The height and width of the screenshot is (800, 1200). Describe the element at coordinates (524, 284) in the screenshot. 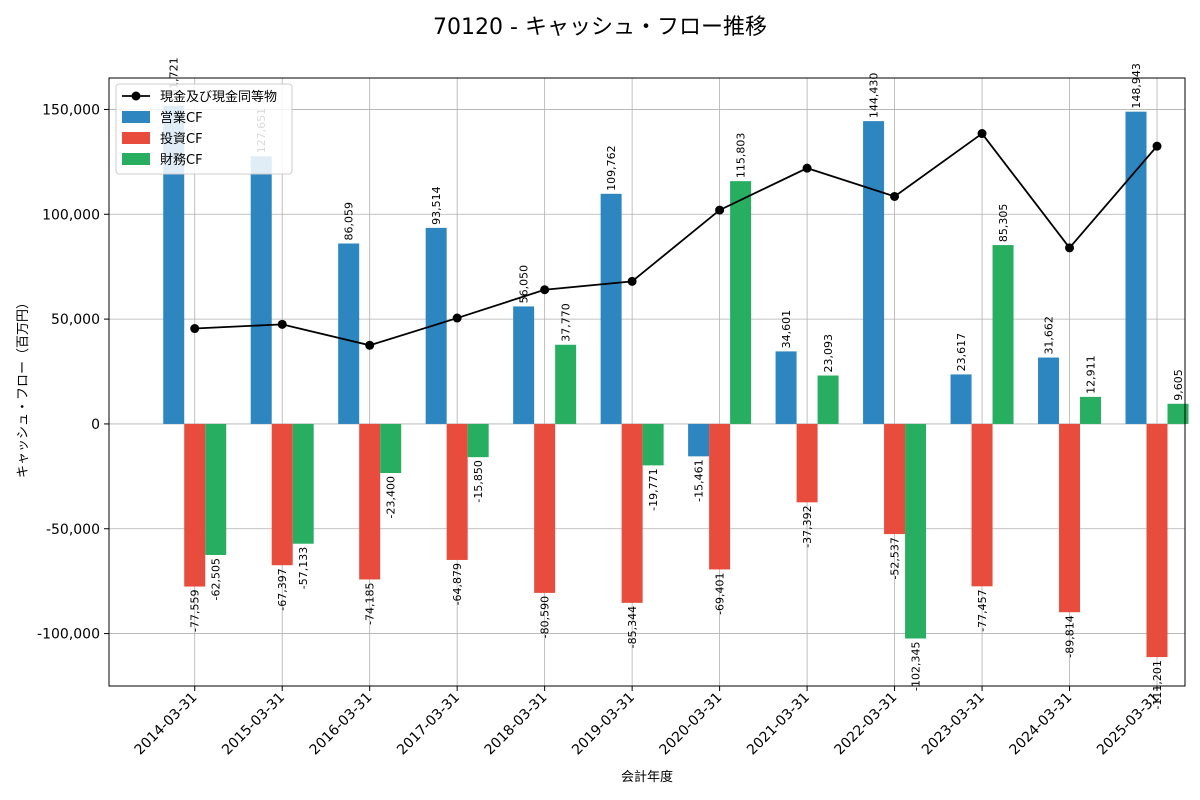

I see `operating-cf-data-label: 56,050` at that location.